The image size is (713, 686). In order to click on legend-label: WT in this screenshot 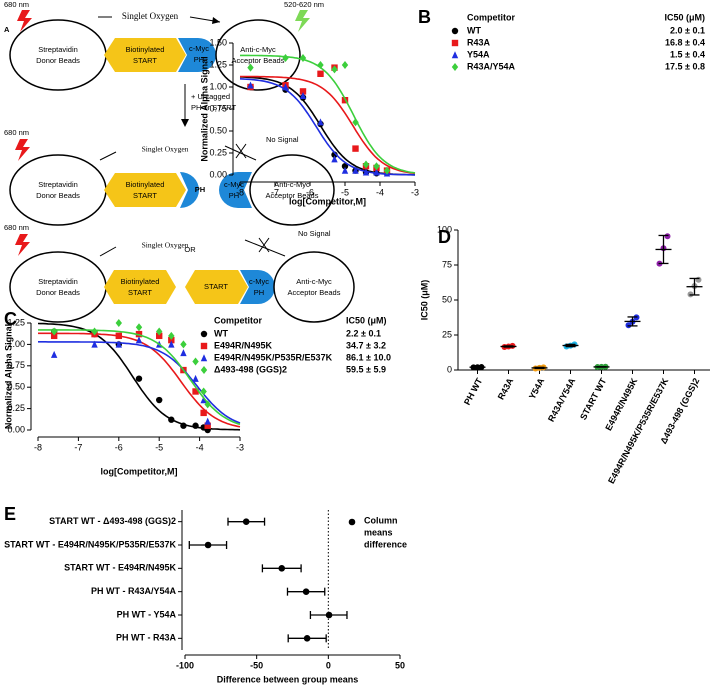, I will do `click(221, 333)`.